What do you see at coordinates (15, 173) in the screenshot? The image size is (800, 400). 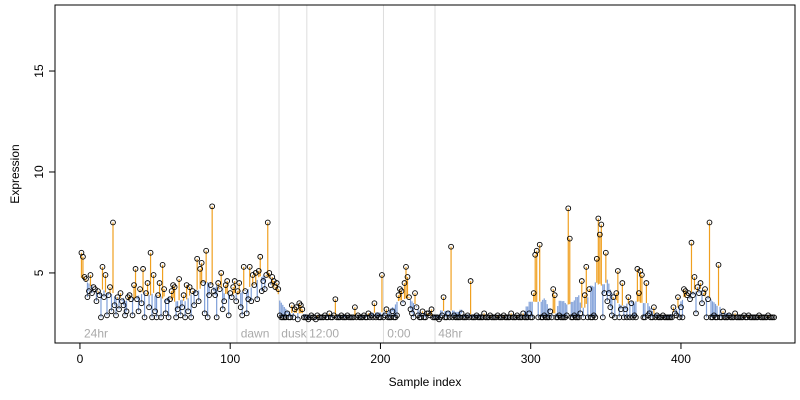 I see `y-axis-label: Expression` at bounding box center [15, 173].